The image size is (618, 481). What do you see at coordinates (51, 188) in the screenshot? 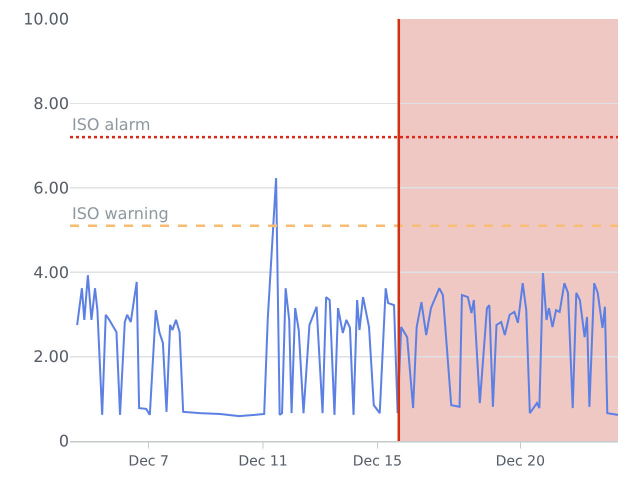
I see `y-tick-label: 6.00` at bounding box center [51, 188].